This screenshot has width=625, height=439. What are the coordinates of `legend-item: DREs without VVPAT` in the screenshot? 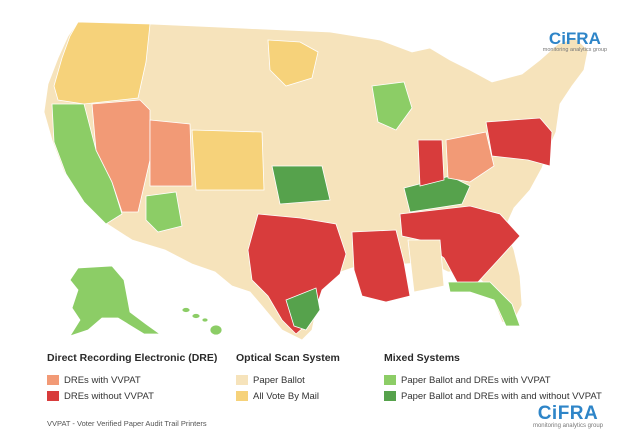 It's located at (132, 396).